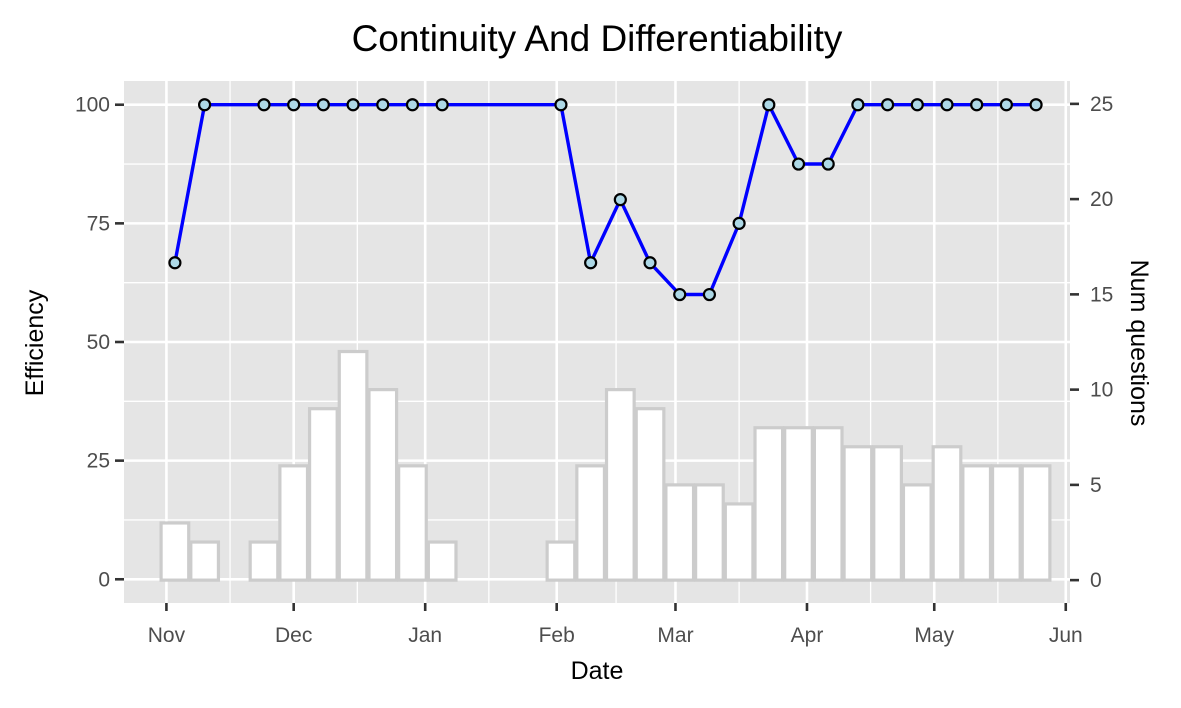 This screenshot has height=708, width=1181. I want to click on y-tick-label: 0, so click(104, 579).